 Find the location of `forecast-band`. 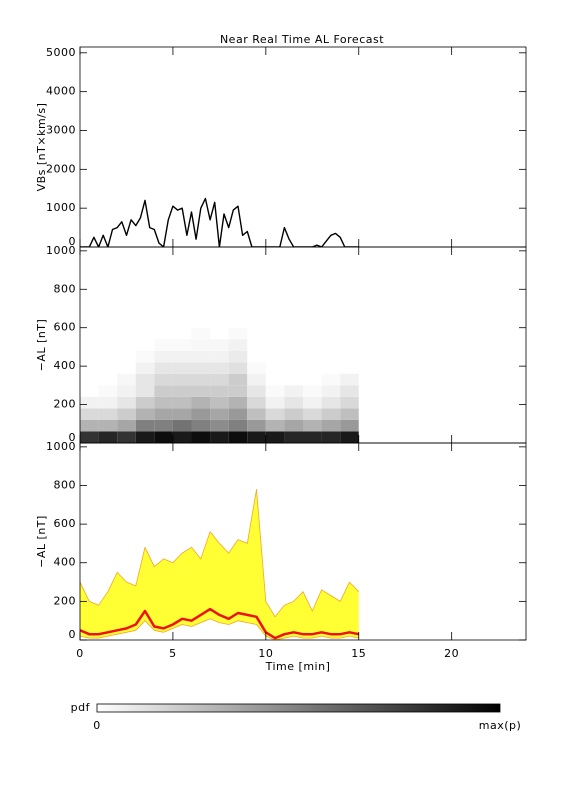

forecast-band is located at coordinates (219, 564).